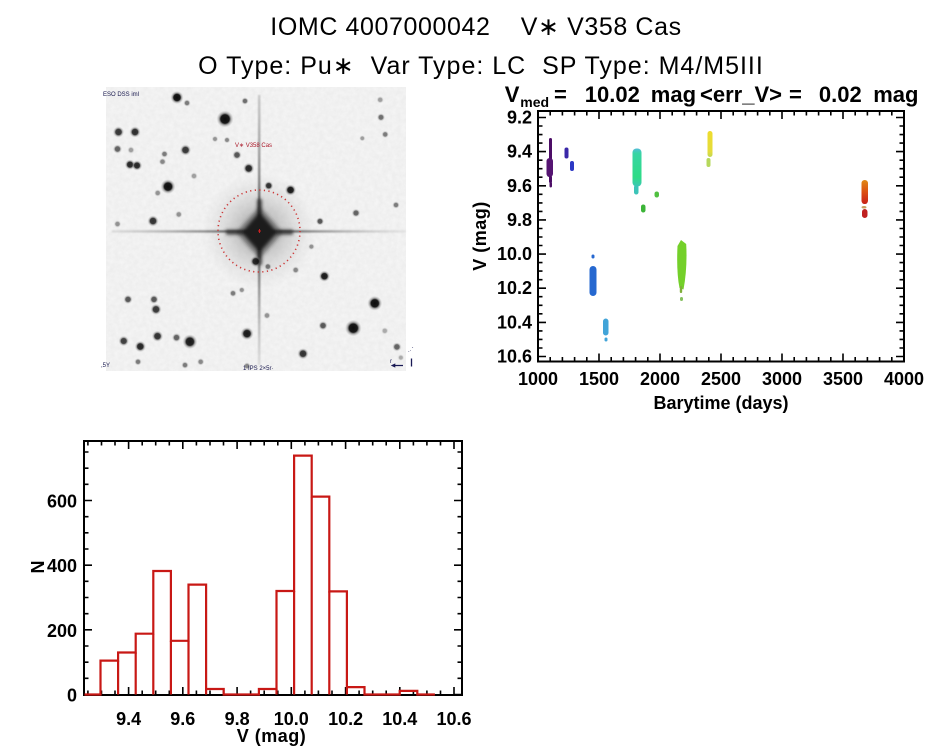 Image resolution: width=944 pixels, height=747 pixels. Describe the element at coordinates (660, 379) in the screenshot. I see `svg-text: 2000` at that location.